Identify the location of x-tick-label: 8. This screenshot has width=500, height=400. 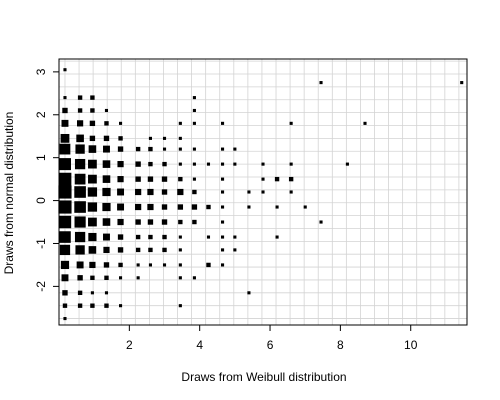
(340, 345).